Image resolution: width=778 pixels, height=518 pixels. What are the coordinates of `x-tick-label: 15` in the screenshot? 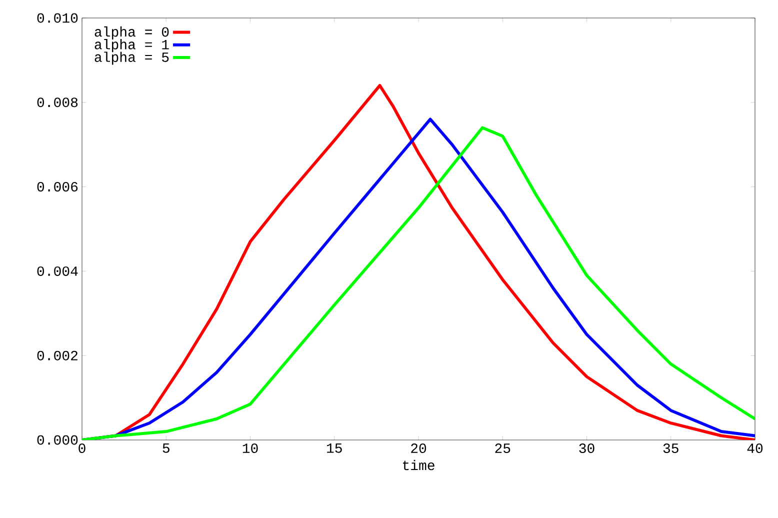 It's located at (334, 448).